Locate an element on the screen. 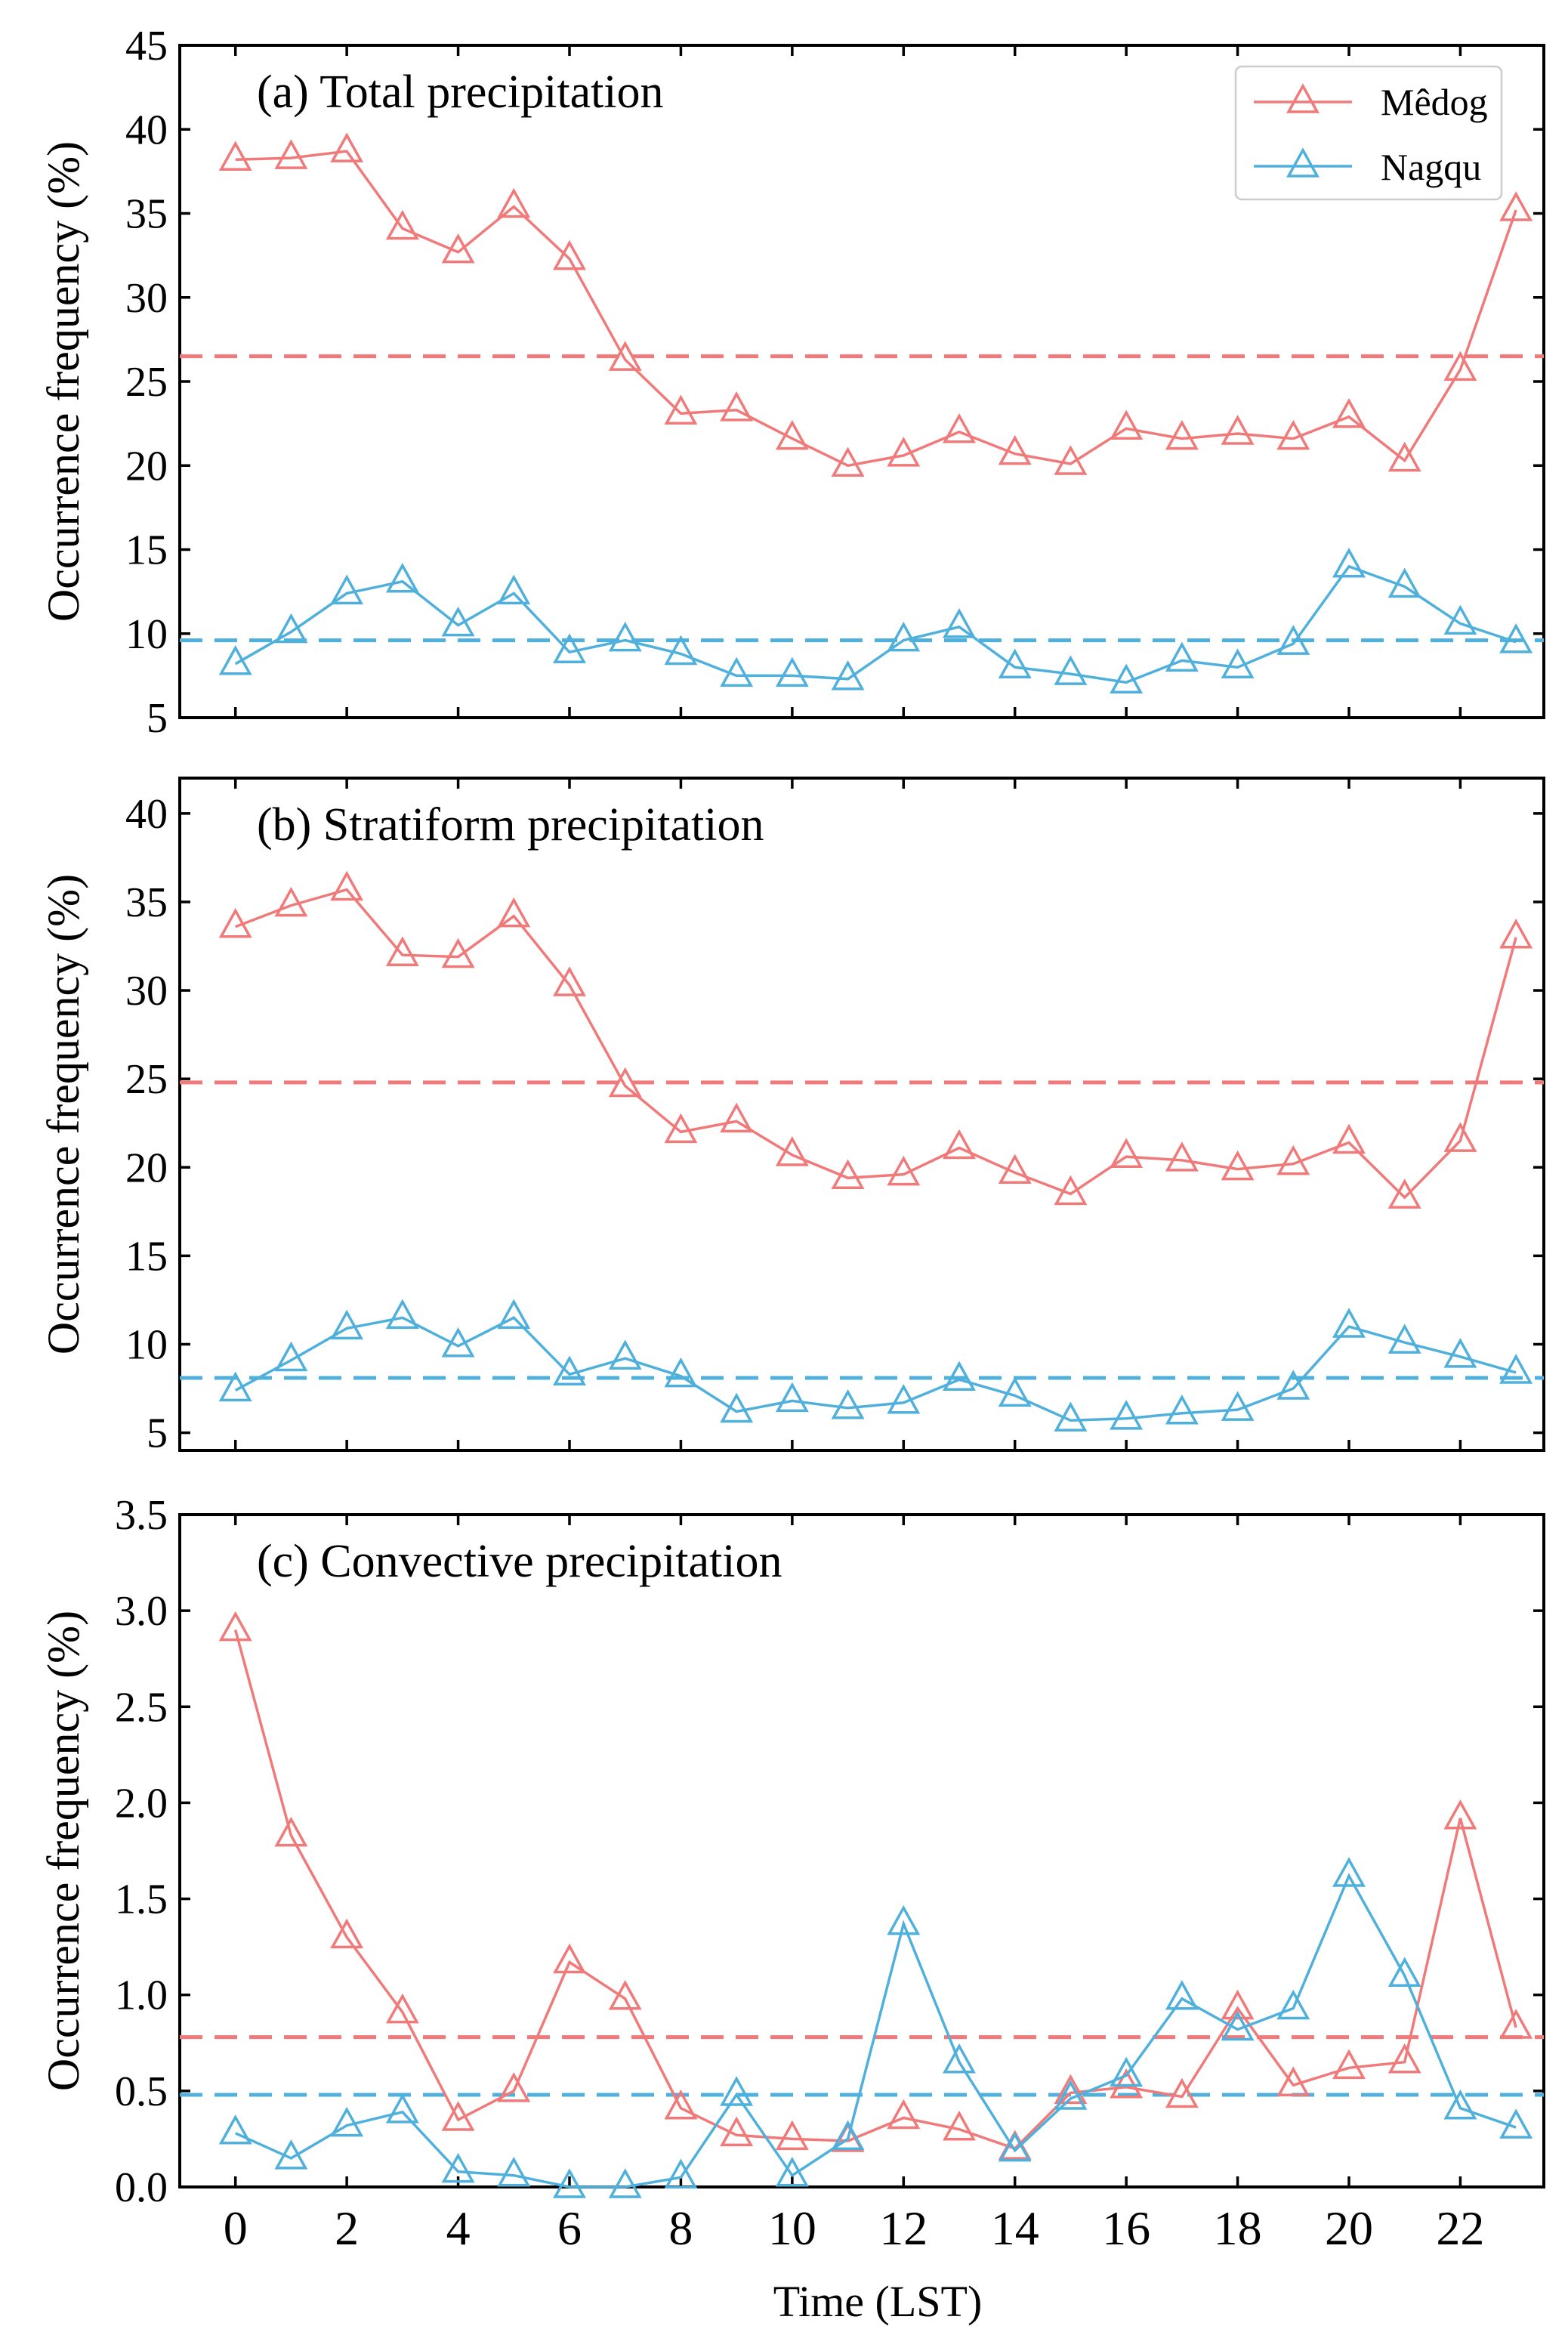  x-tick-label: 12 is located at coordinates (903, 2228).